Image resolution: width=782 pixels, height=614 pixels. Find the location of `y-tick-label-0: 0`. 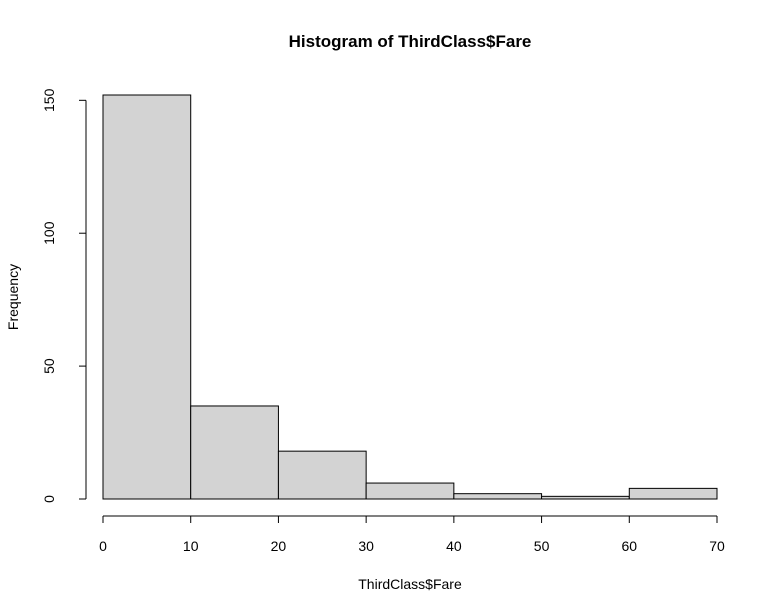

y-tick-label-0: 0 is located at coordinates (49, 499).